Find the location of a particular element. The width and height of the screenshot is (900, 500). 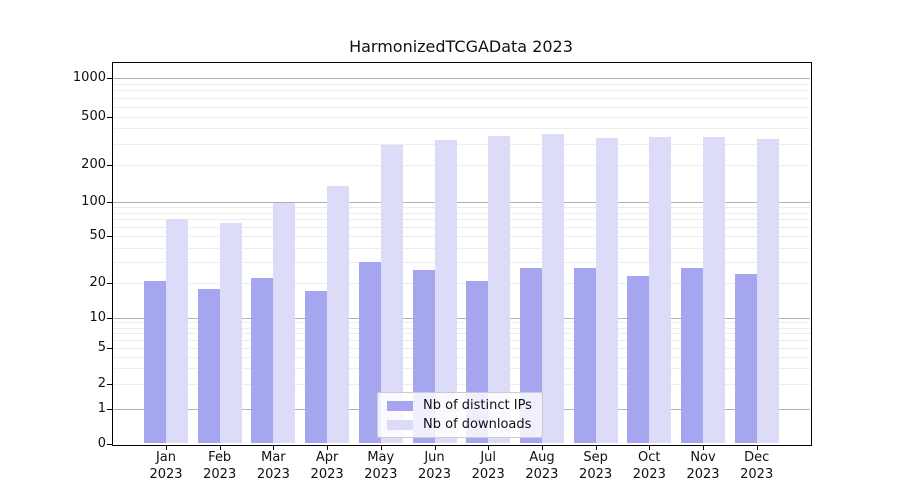

bar-nb-of-downloads-jun is located at coordinates (445, 292).